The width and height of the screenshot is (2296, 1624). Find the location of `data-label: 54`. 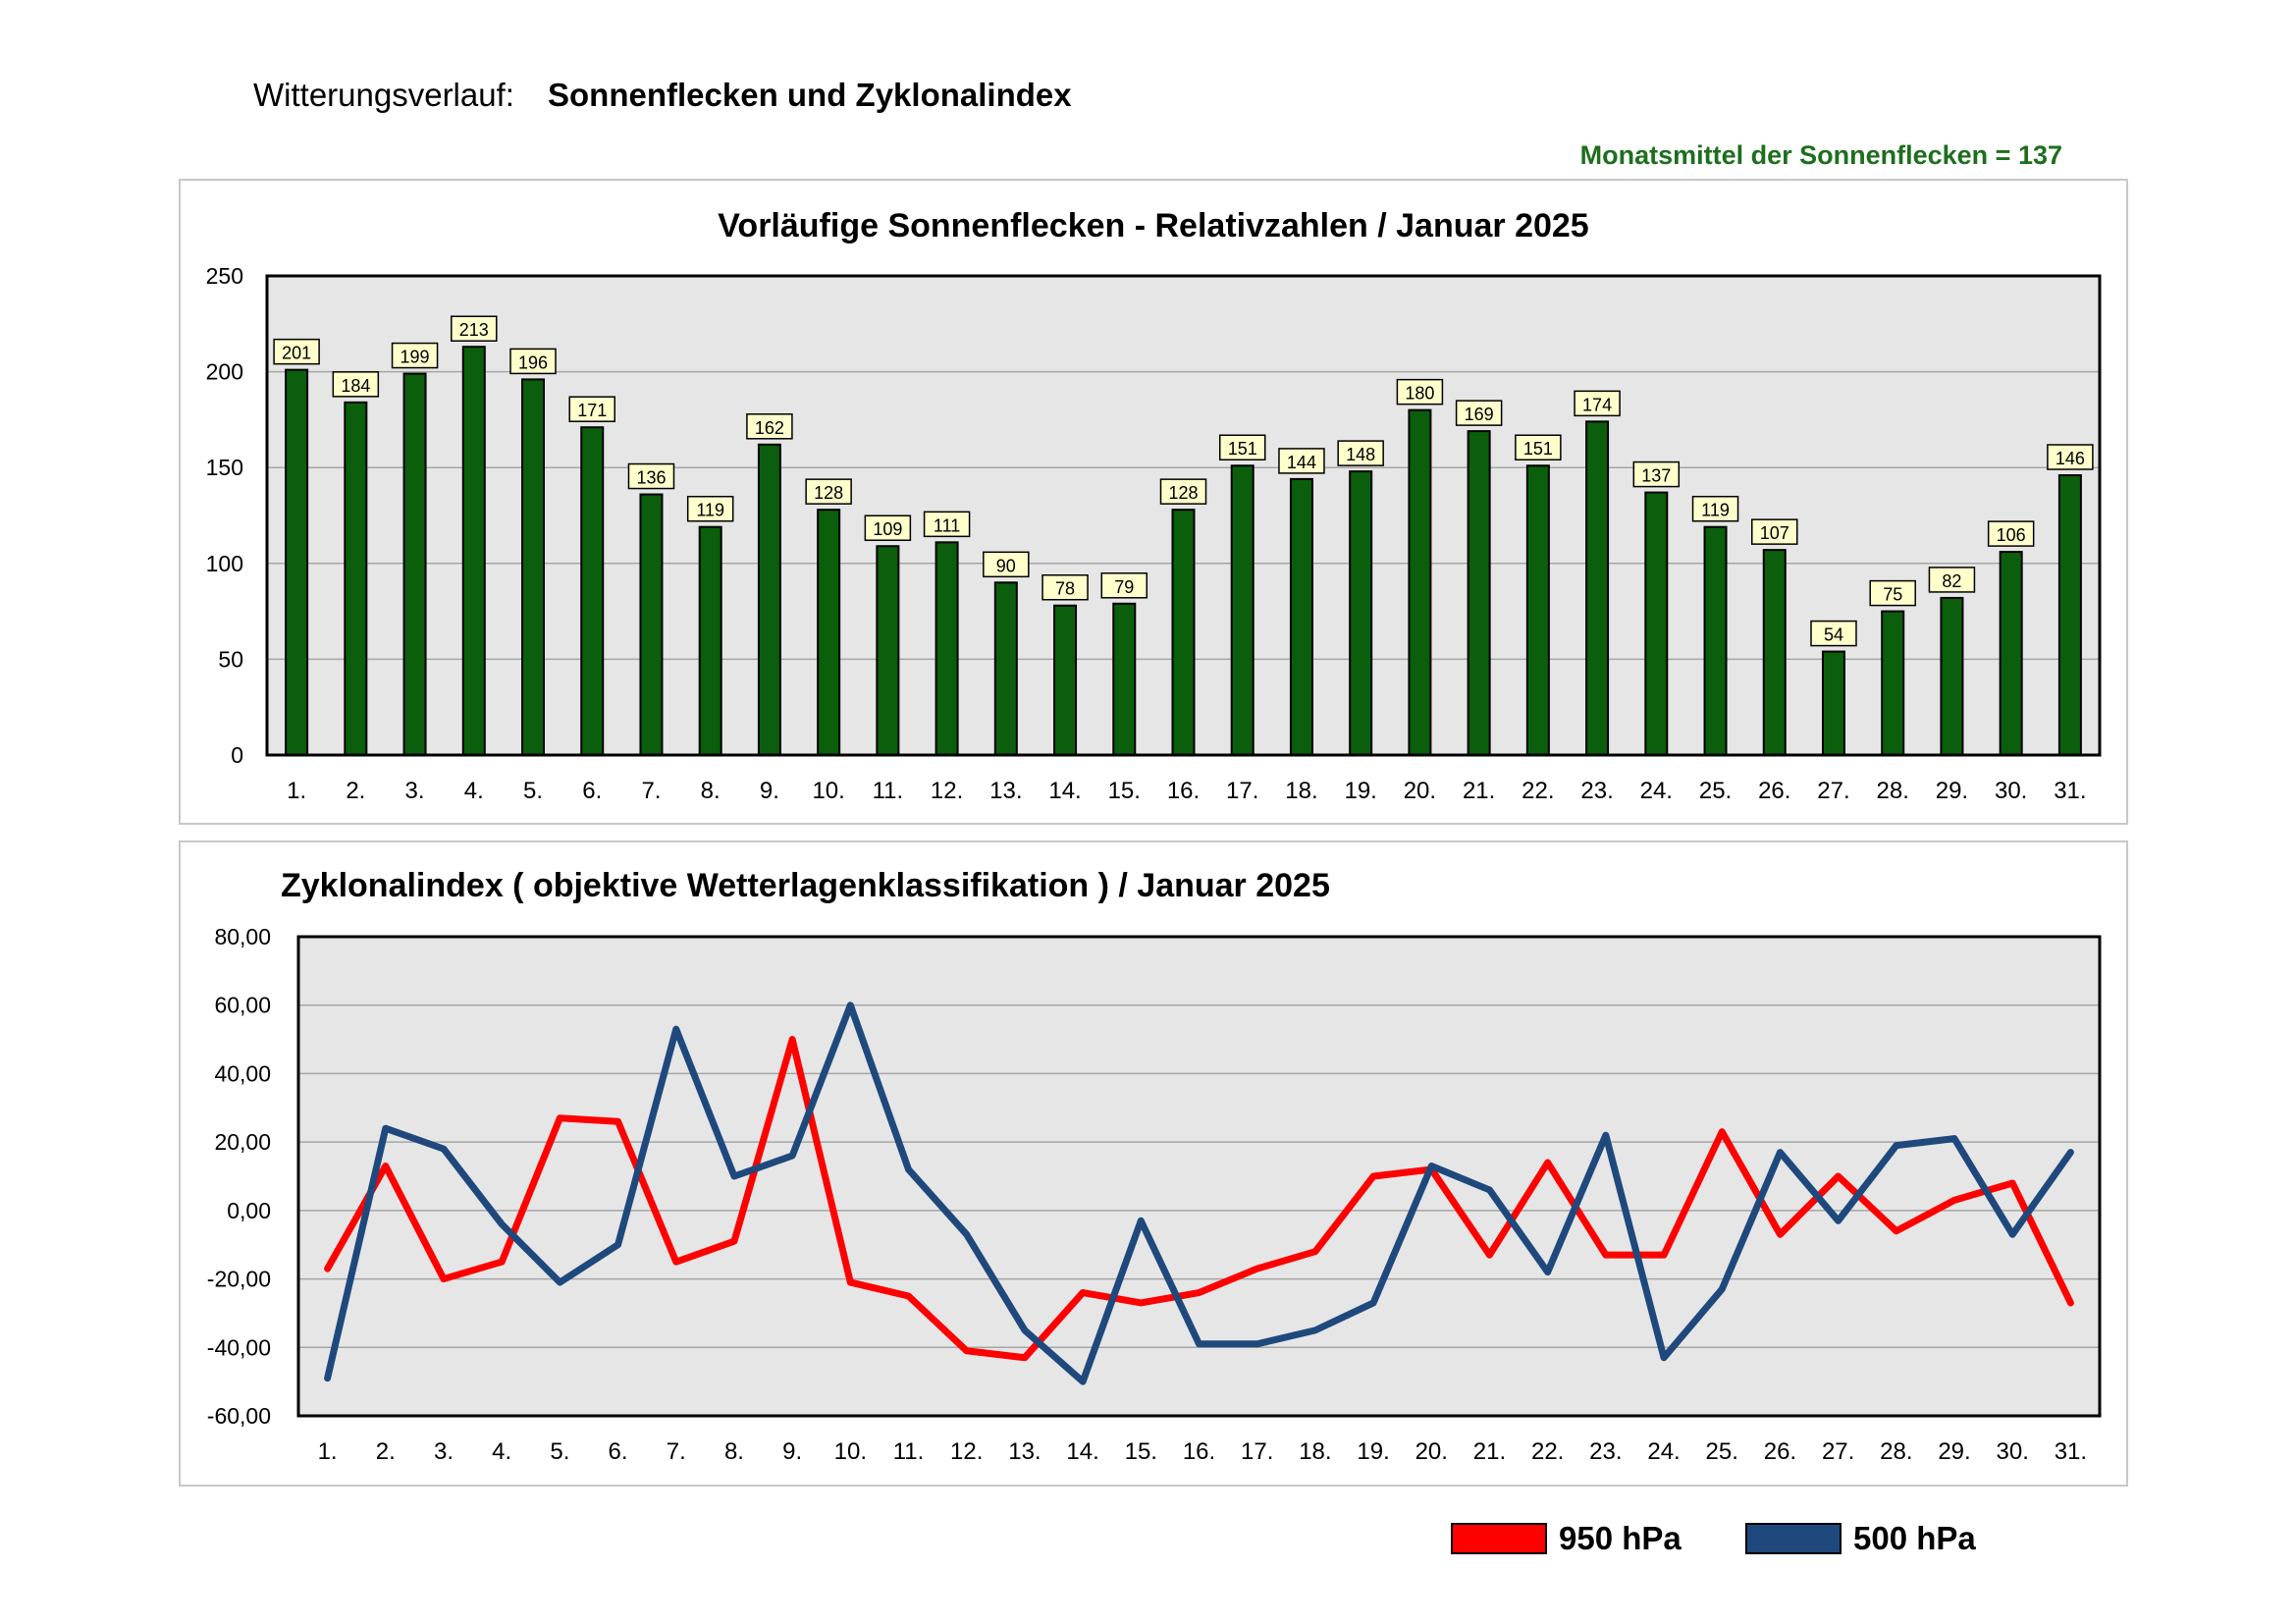

data-label: 54 is located at coordinates (1834, 635).